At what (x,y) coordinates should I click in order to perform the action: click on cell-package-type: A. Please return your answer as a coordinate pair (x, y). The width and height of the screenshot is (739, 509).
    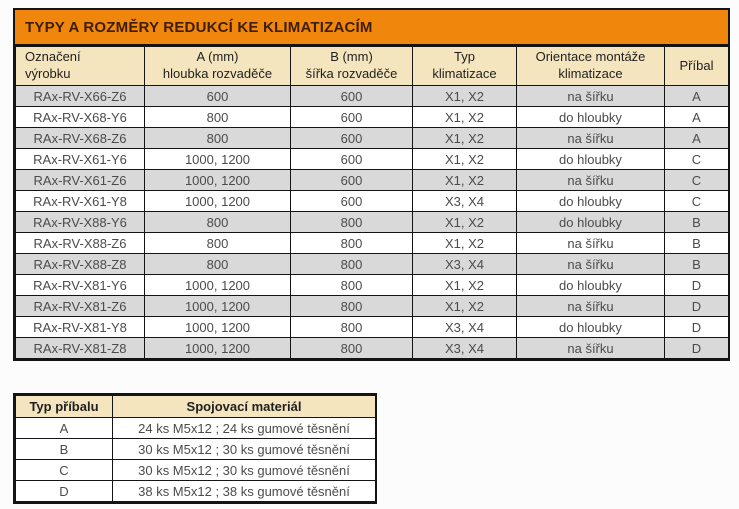
    Looking at the image, I should click on (64, 428).